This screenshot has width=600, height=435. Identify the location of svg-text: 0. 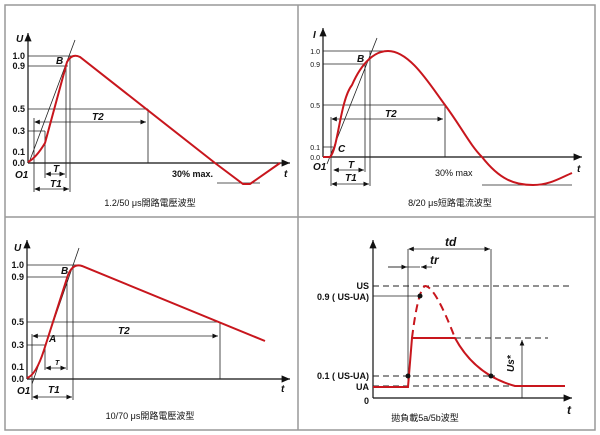
(366, 401).